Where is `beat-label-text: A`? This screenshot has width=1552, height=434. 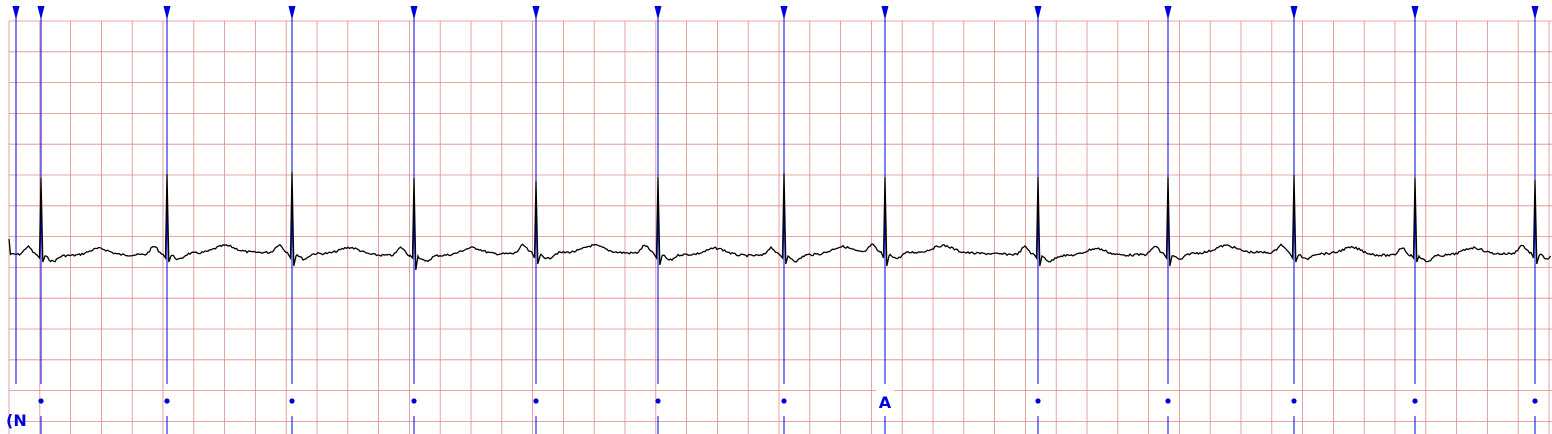 beat-label-text: A is located at coordinates (885, 402).